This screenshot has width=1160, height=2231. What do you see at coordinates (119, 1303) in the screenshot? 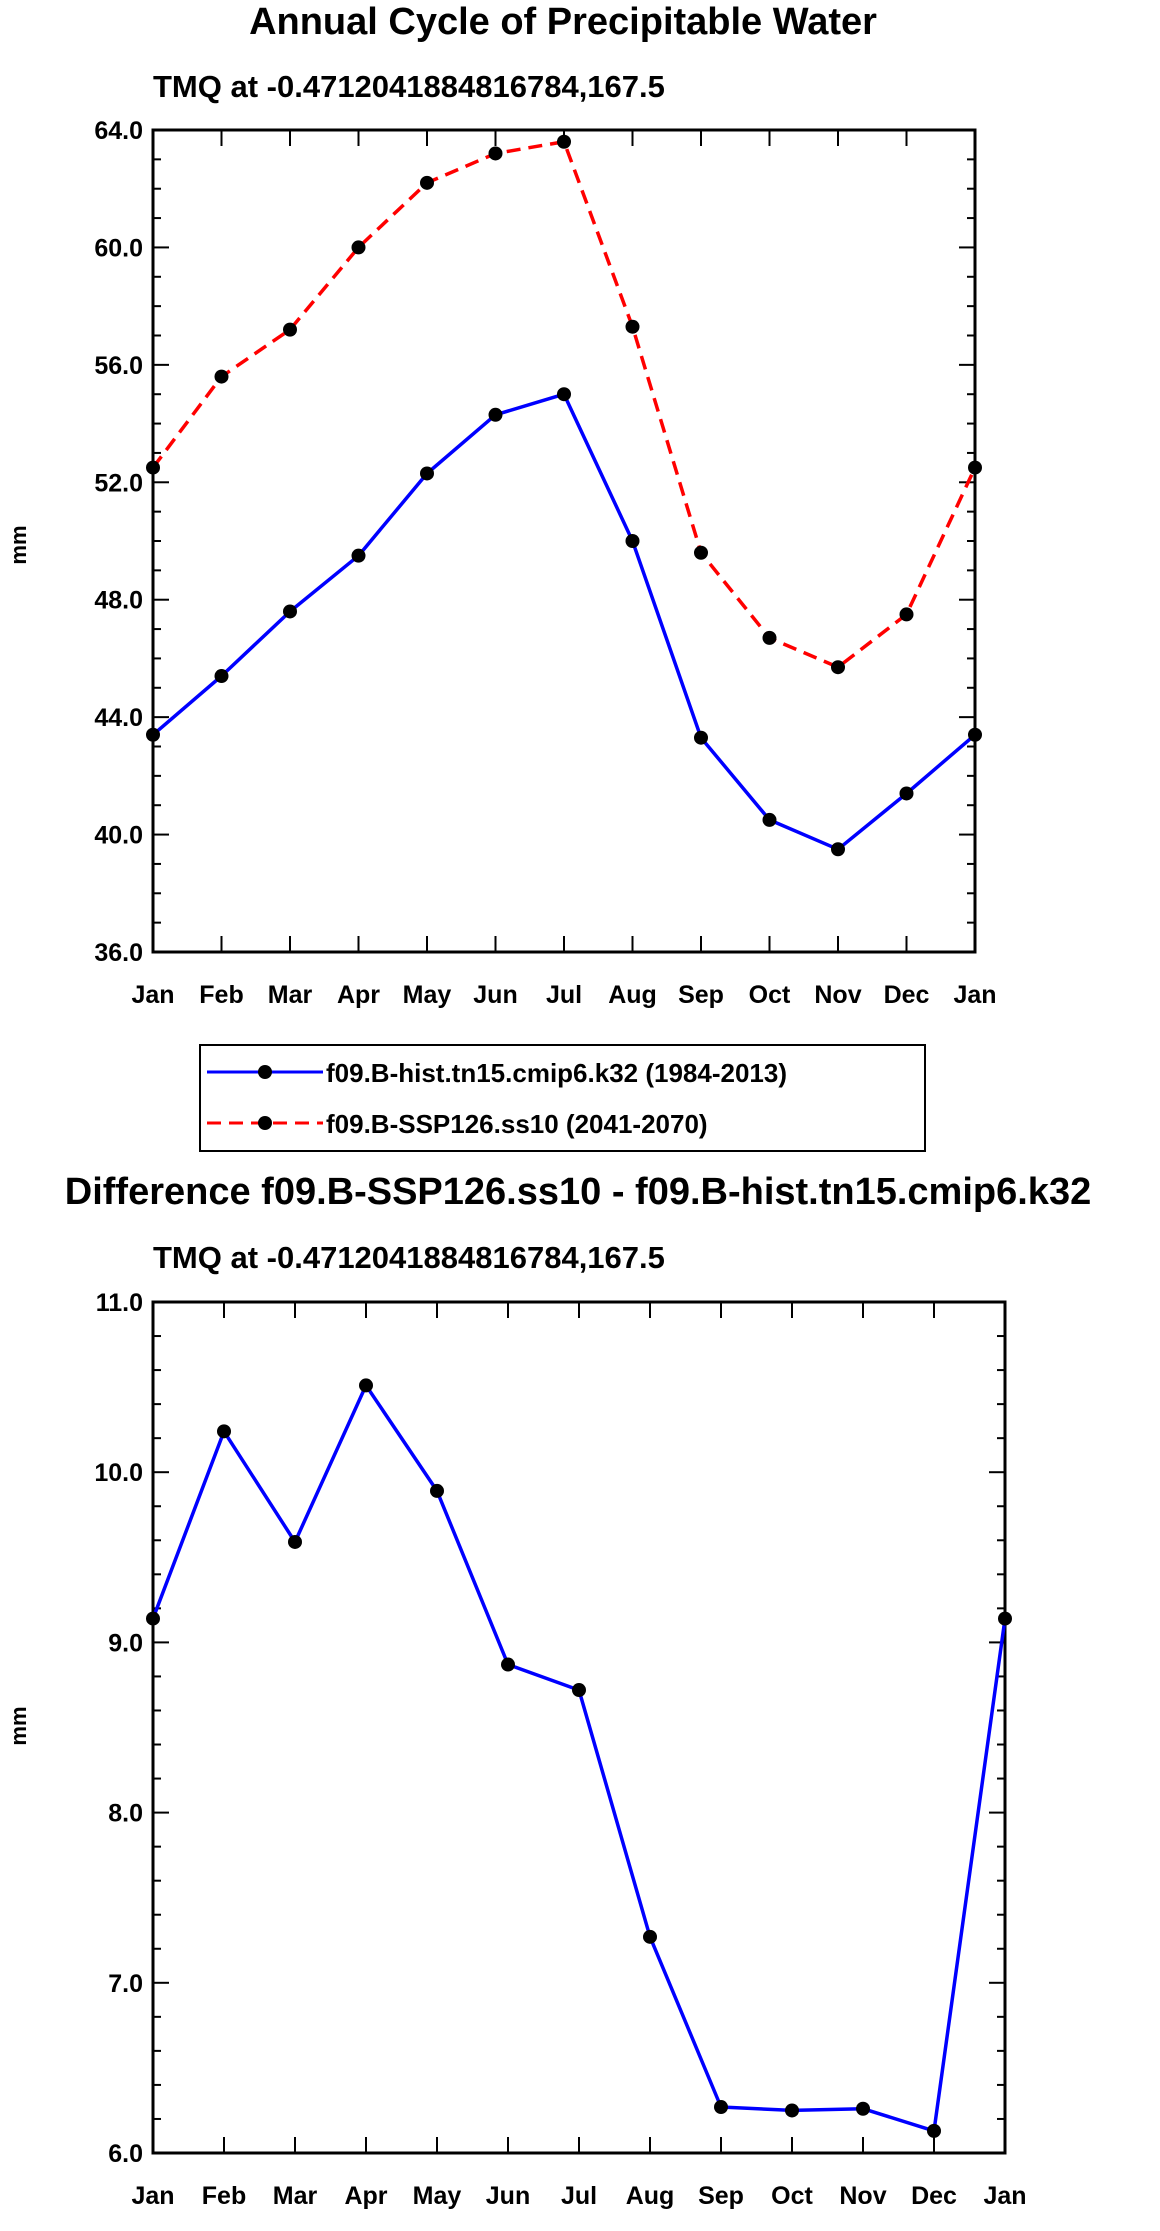
I see `y-tick-label: 11.0` at bounding box center [119, 1303].